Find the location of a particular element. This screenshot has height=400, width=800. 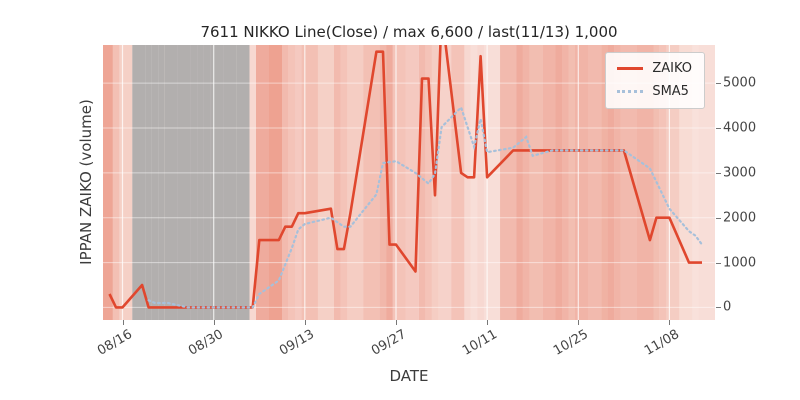

x-tick-label: 09/13 is located at coordinates (297, 343).